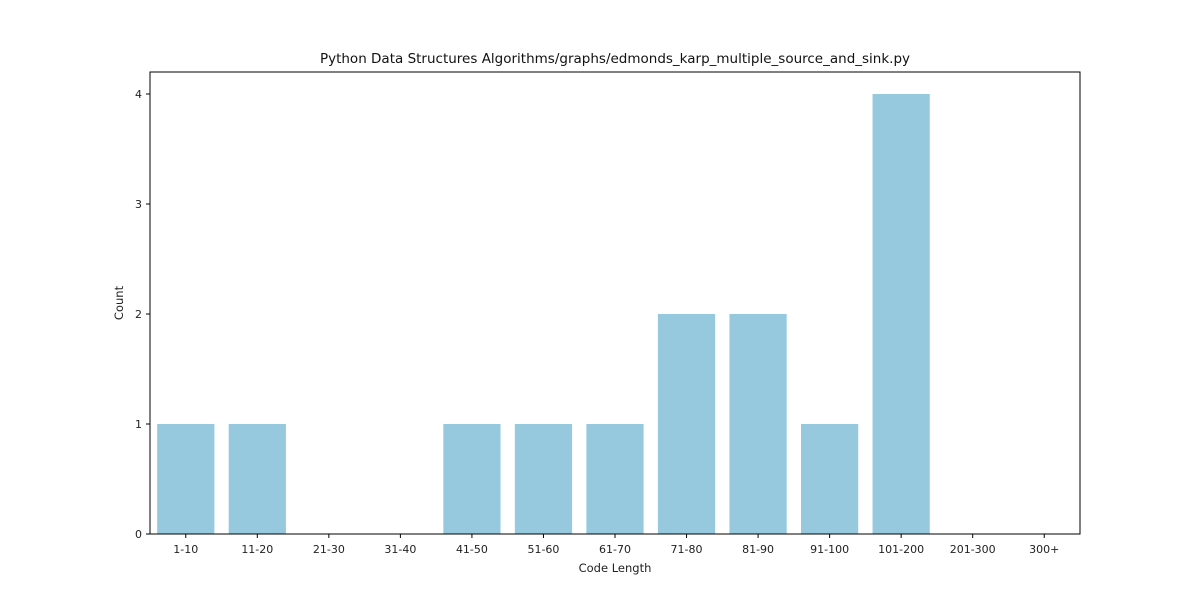 The image size is (1200, 600). I want to click on y-axis: 0 1 2 3 4, so click(142, 314).